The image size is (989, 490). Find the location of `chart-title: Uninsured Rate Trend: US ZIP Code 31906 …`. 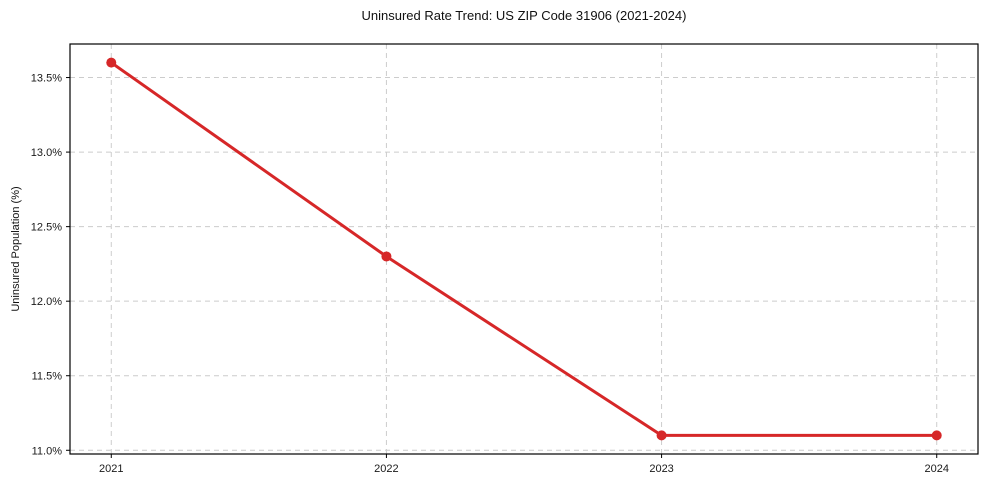

chart-title: Uninsured Rate Trend: US ZIP Code 31906 … is located at coordinates (524, 15).